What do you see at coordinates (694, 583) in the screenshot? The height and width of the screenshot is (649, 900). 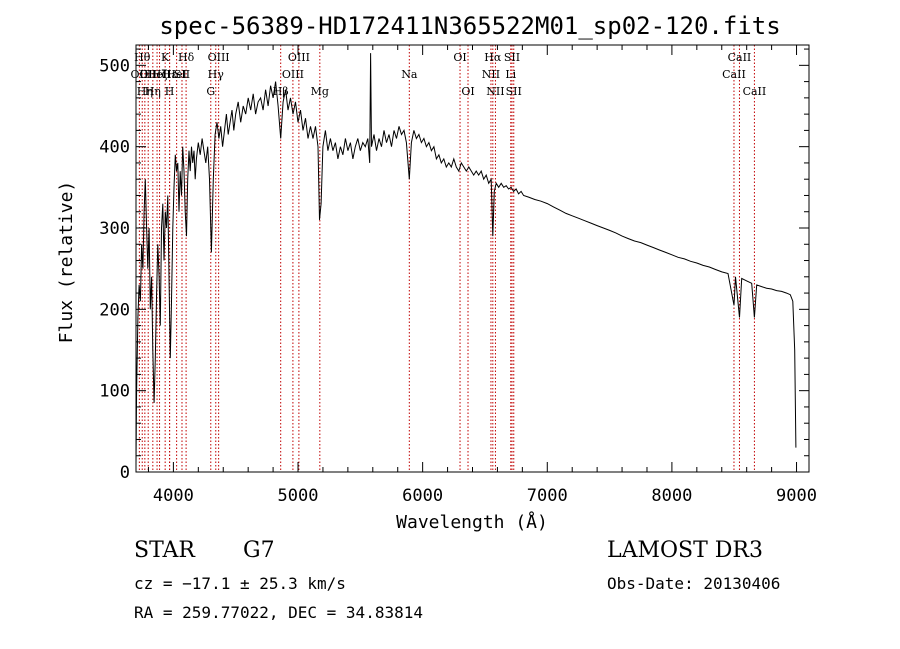 I see `observation-date: Obs-Date: 20130406` at bounding box center [694, 583].